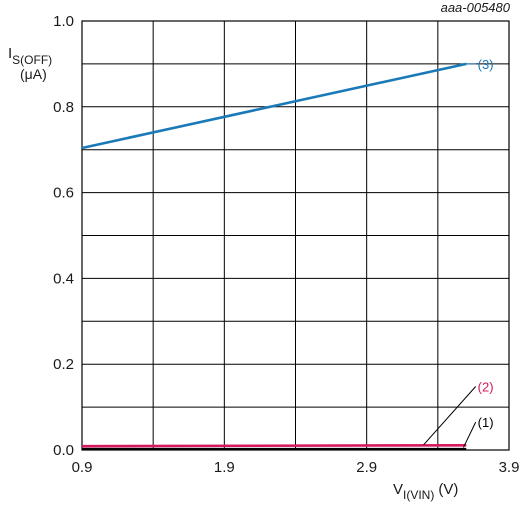  I want to click on x-axis-label-main: V, so click(398, 489).